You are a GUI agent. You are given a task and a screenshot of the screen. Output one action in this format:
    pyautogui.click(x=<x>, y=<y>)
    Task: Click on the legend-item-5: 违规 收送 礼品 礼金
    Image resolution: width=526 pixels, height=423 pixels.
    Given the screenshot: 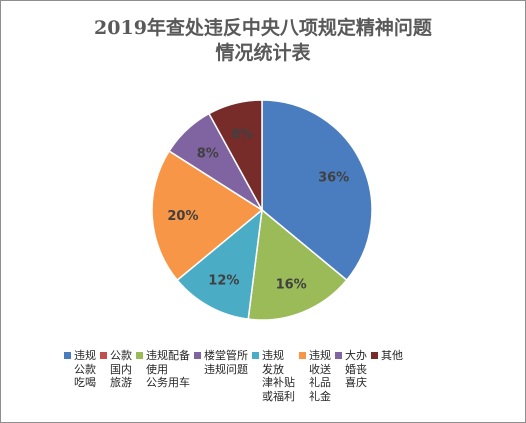 What is the action you would take?
    pyautogui.click(x=315, y=376)
    